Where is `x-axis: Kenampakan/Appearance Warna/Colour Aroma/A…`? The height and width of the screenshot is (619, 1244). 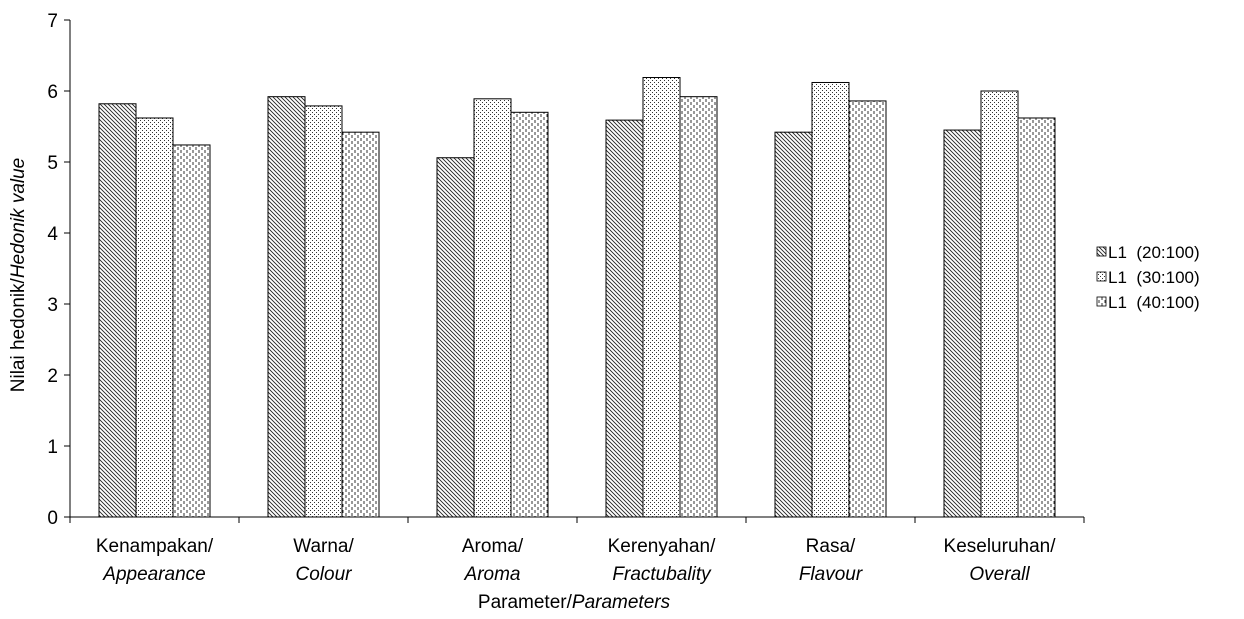
x-axis: Kenampakan/Appearance Warna/Colour Aroma/A… is located at coordinates (577, 550).